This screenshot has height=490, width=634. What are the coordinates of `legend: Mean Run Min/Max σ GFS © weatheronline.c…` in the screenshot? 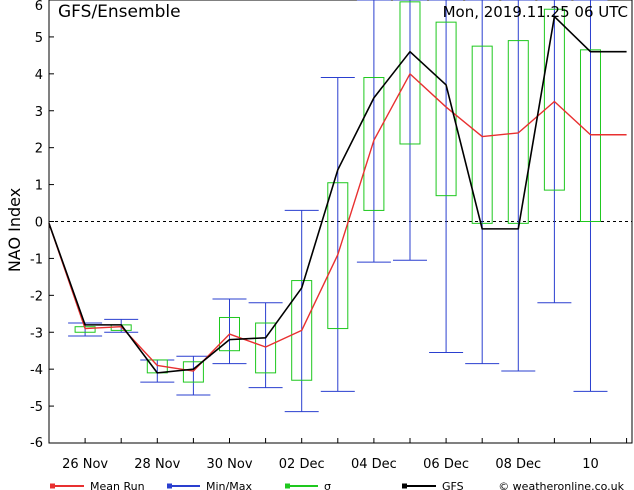 It's located at (337, 485).